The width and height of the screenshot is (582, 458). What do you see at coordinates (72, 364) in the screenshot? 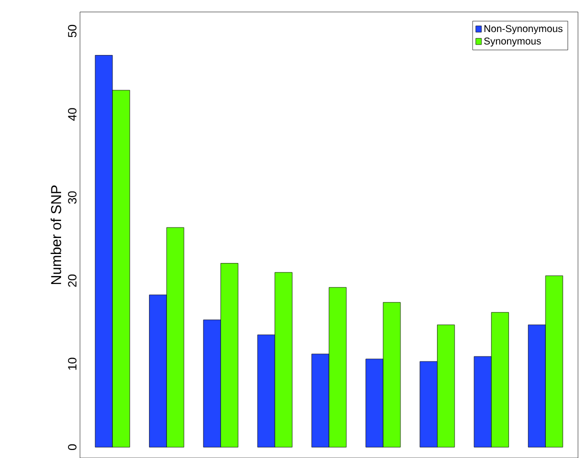
I see `y-tick-label: 10` at bounding box center [72, 364].